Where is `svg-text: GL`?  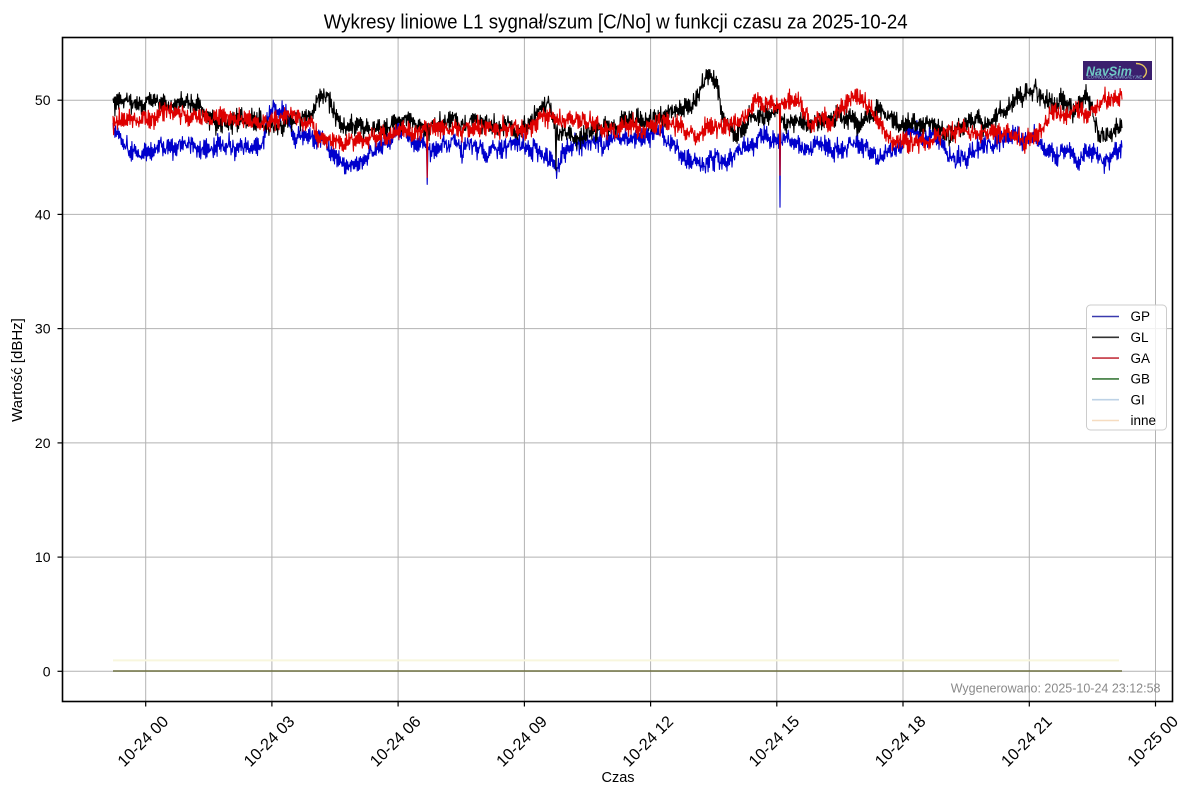
svg-text: GL is located at coordinates (1140, 337).